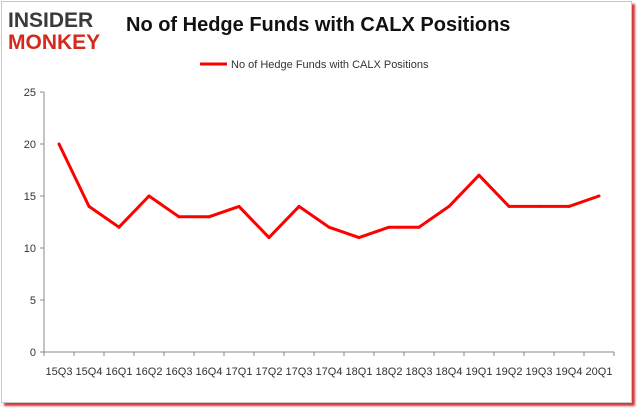  I want to click on y-tick-label: 15, so click(30, 197).